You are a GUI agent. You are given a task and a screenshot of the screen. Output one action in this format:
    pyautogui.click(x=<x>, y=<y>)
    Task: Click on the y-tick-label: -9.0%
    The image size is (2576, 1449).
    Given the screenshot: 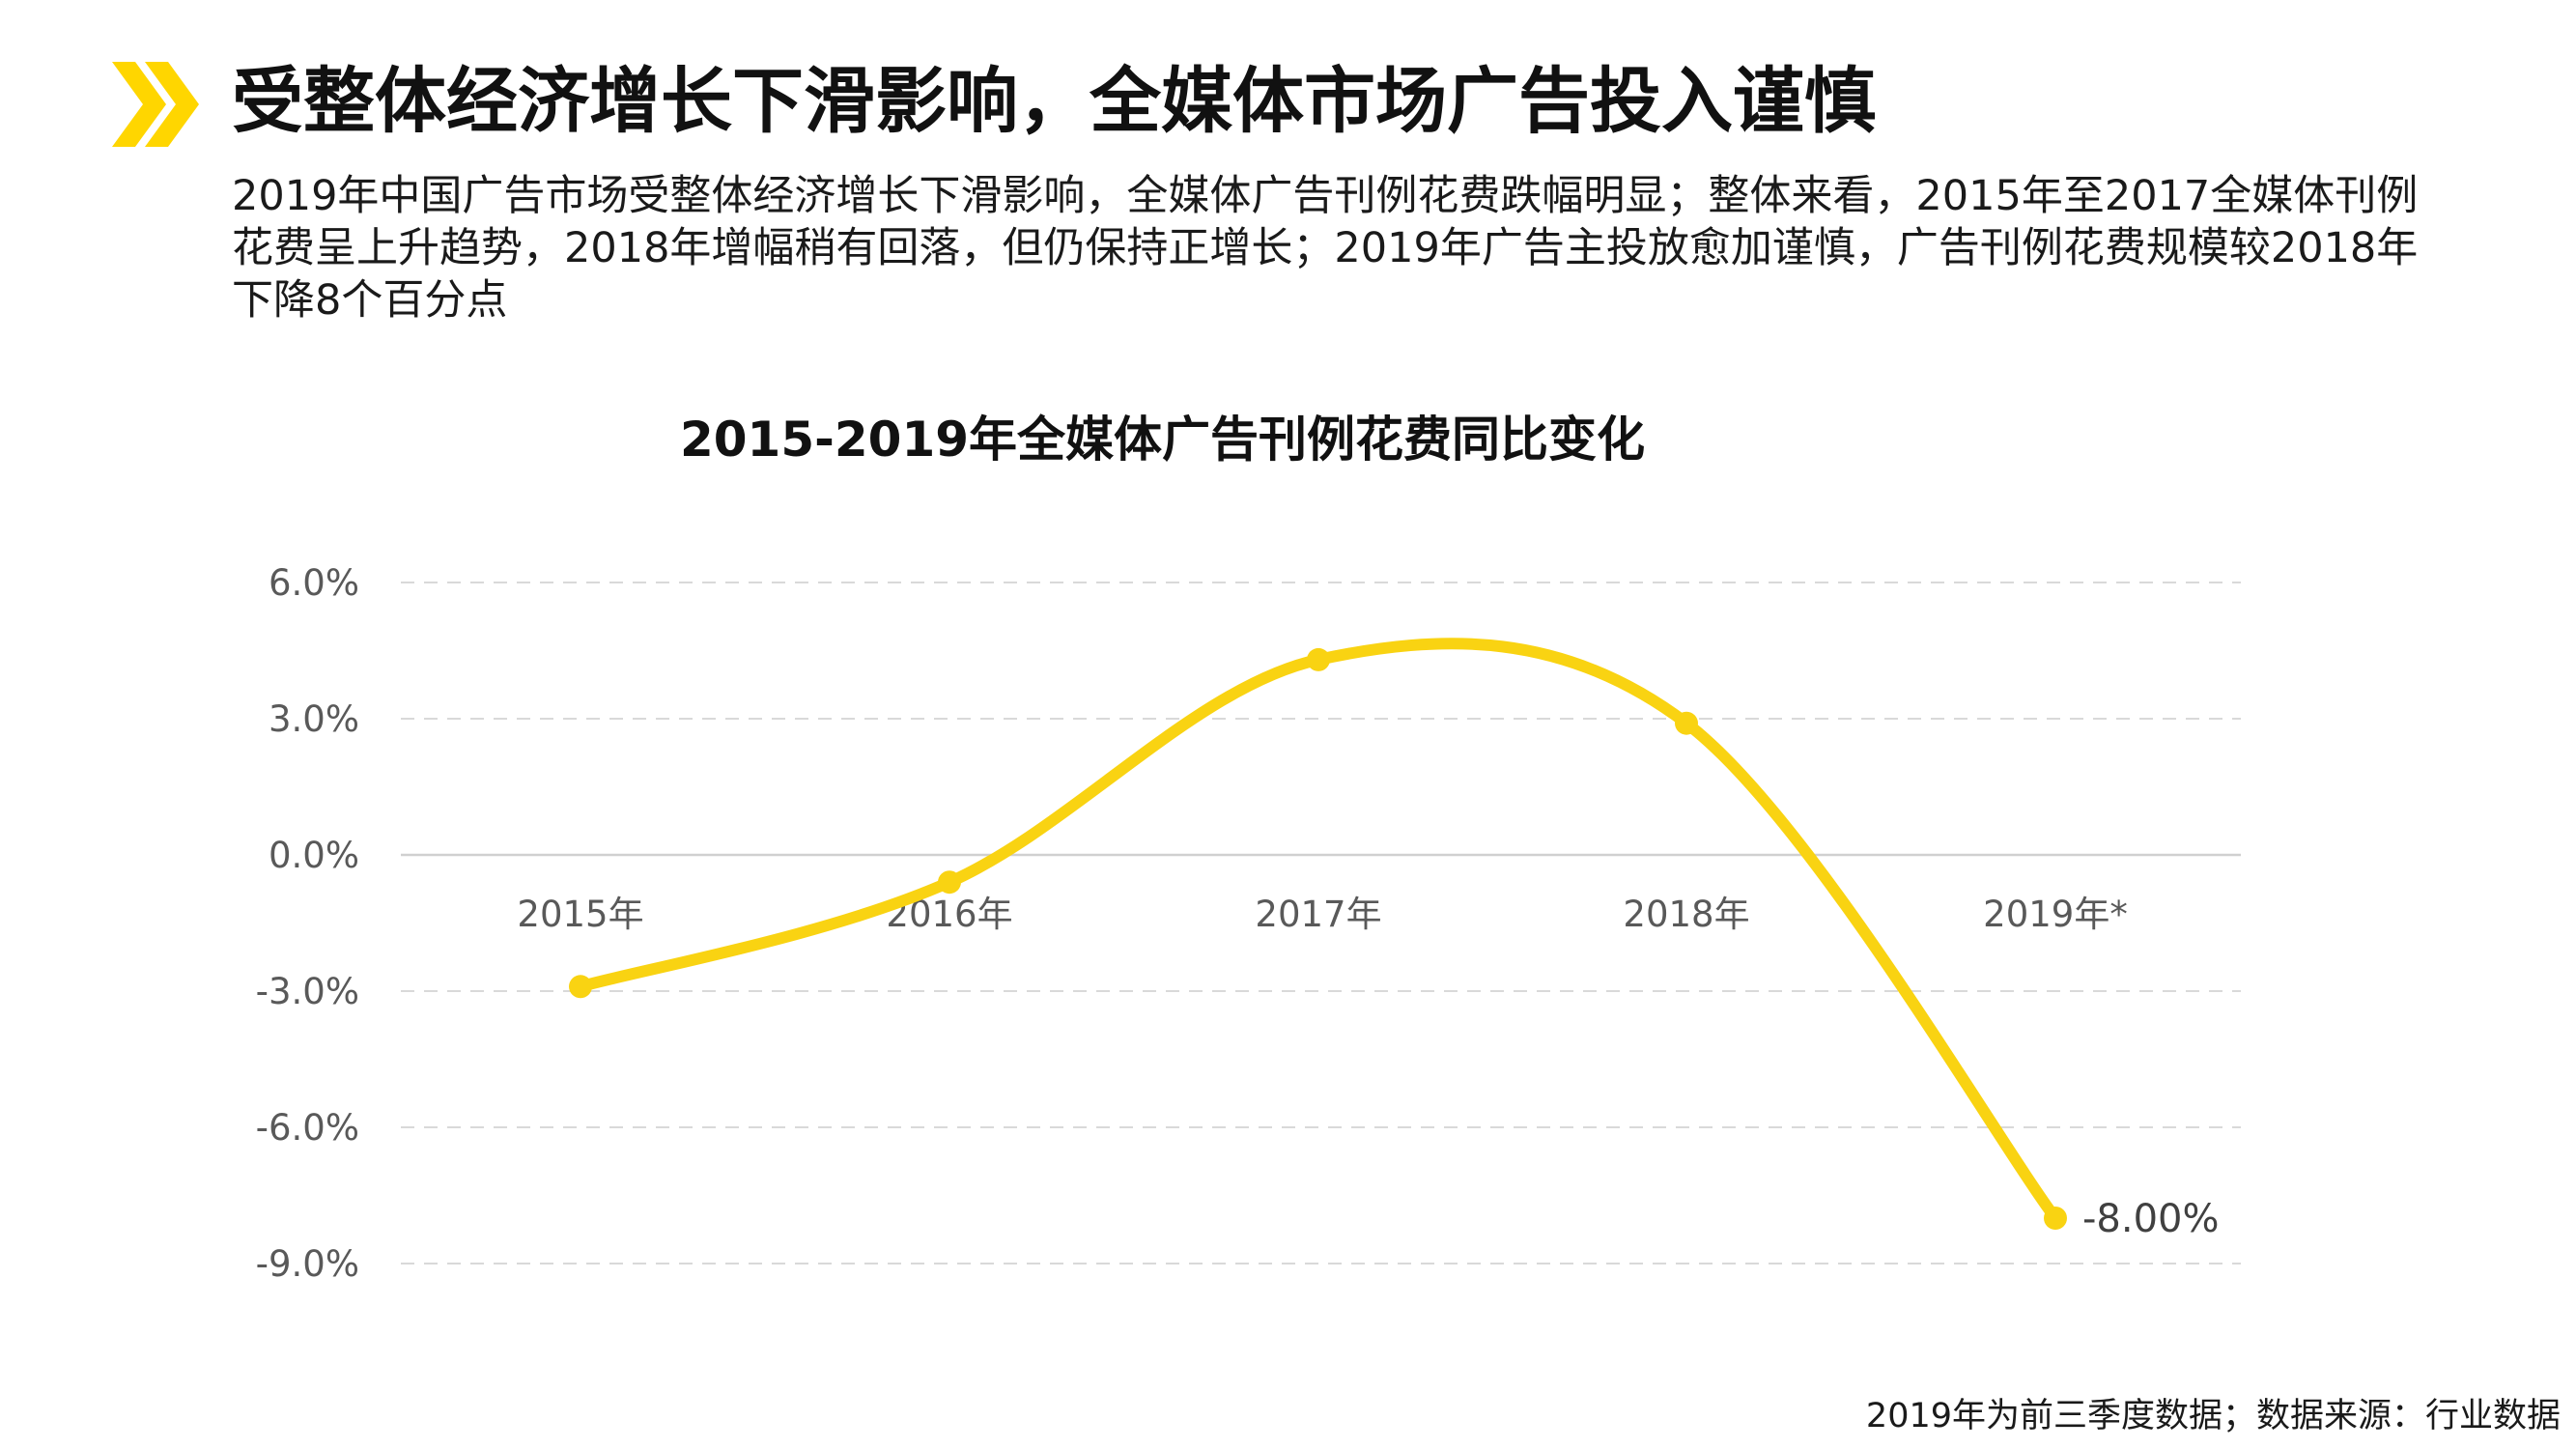 What is the action you would take?
    pyautogui.click(x=307, y=1264)
    